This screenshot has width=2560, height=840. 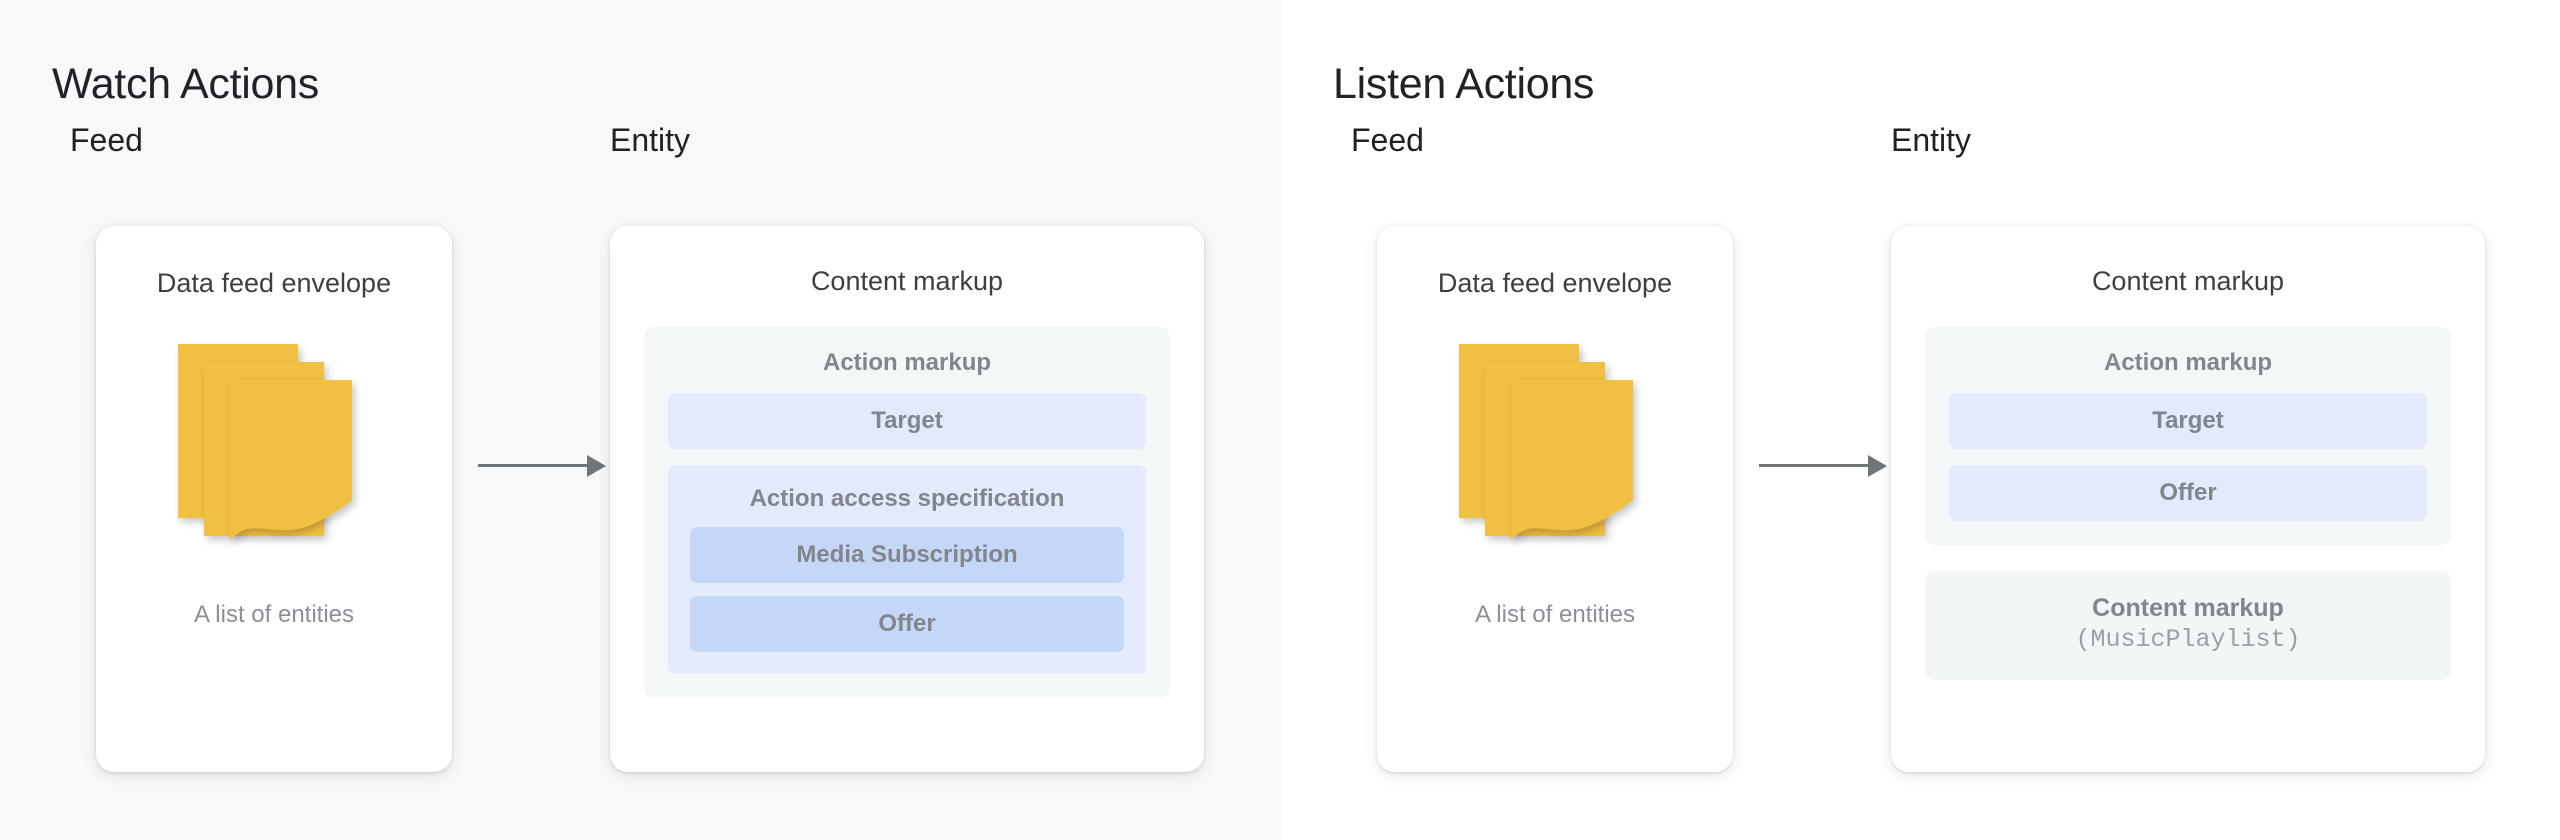 What do you see at coordinates (2188, 640) in the screenshot?
I see `content-markup-type-listen: (MusicPlaylist)` at bounding box center [2188, 640].